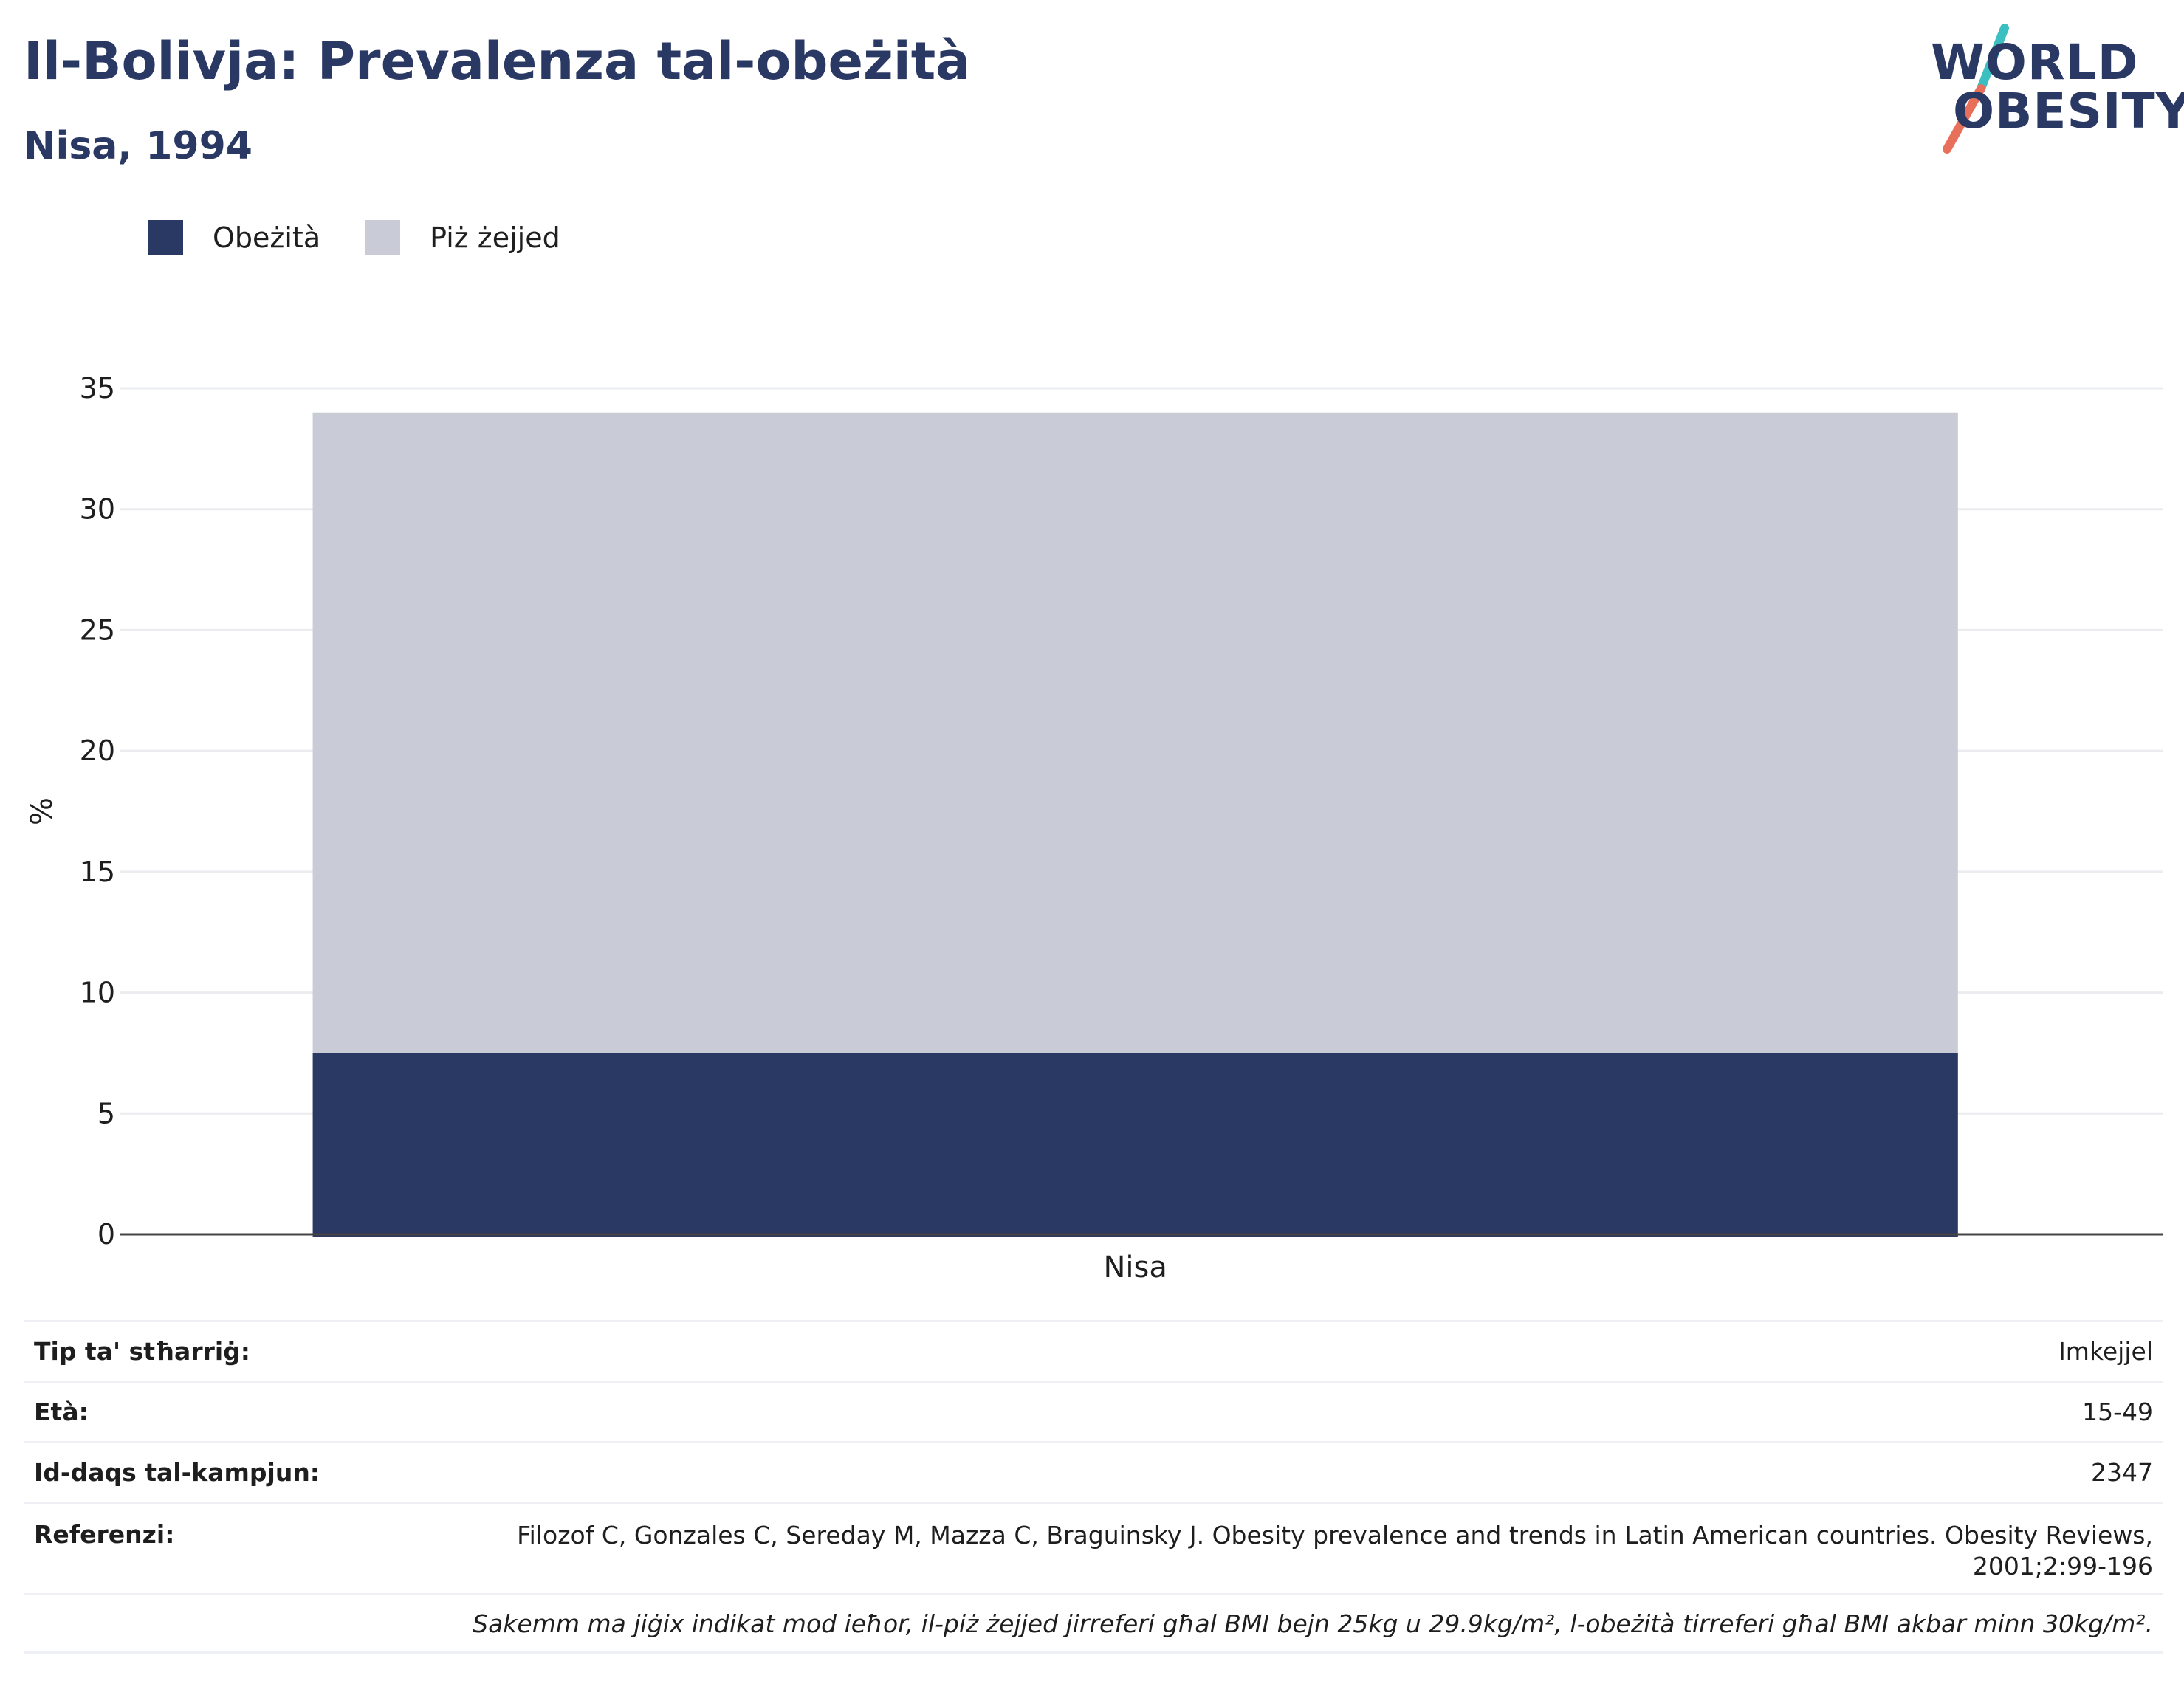 The image size is (2184, 1695). I want to click on bar-segment-obesity, so click(1135, 1145).